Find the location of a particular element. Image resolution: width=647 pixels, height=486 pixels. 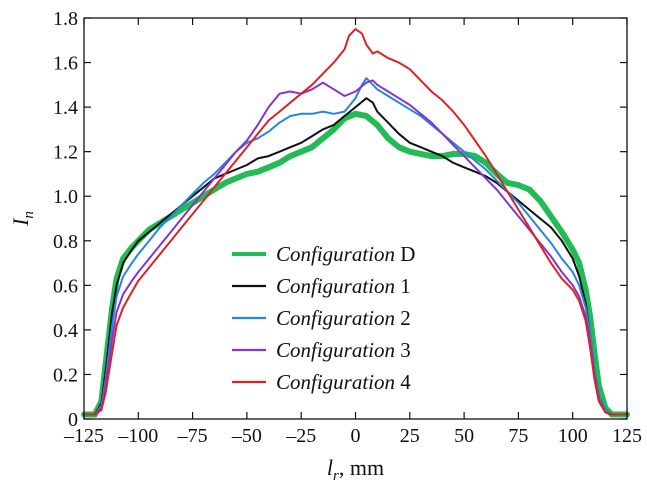

x-tick-label: 0 is located at coordinates (356, 436).